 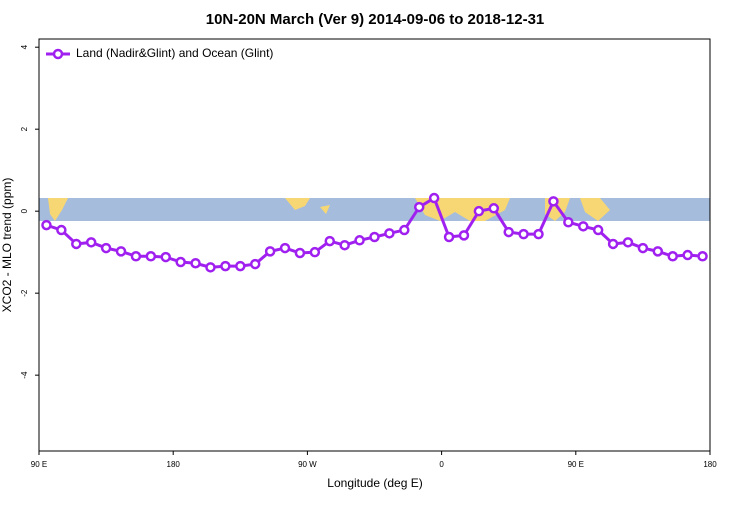 I want to click on x-tick-label: 0, so click(x=441, y=464).